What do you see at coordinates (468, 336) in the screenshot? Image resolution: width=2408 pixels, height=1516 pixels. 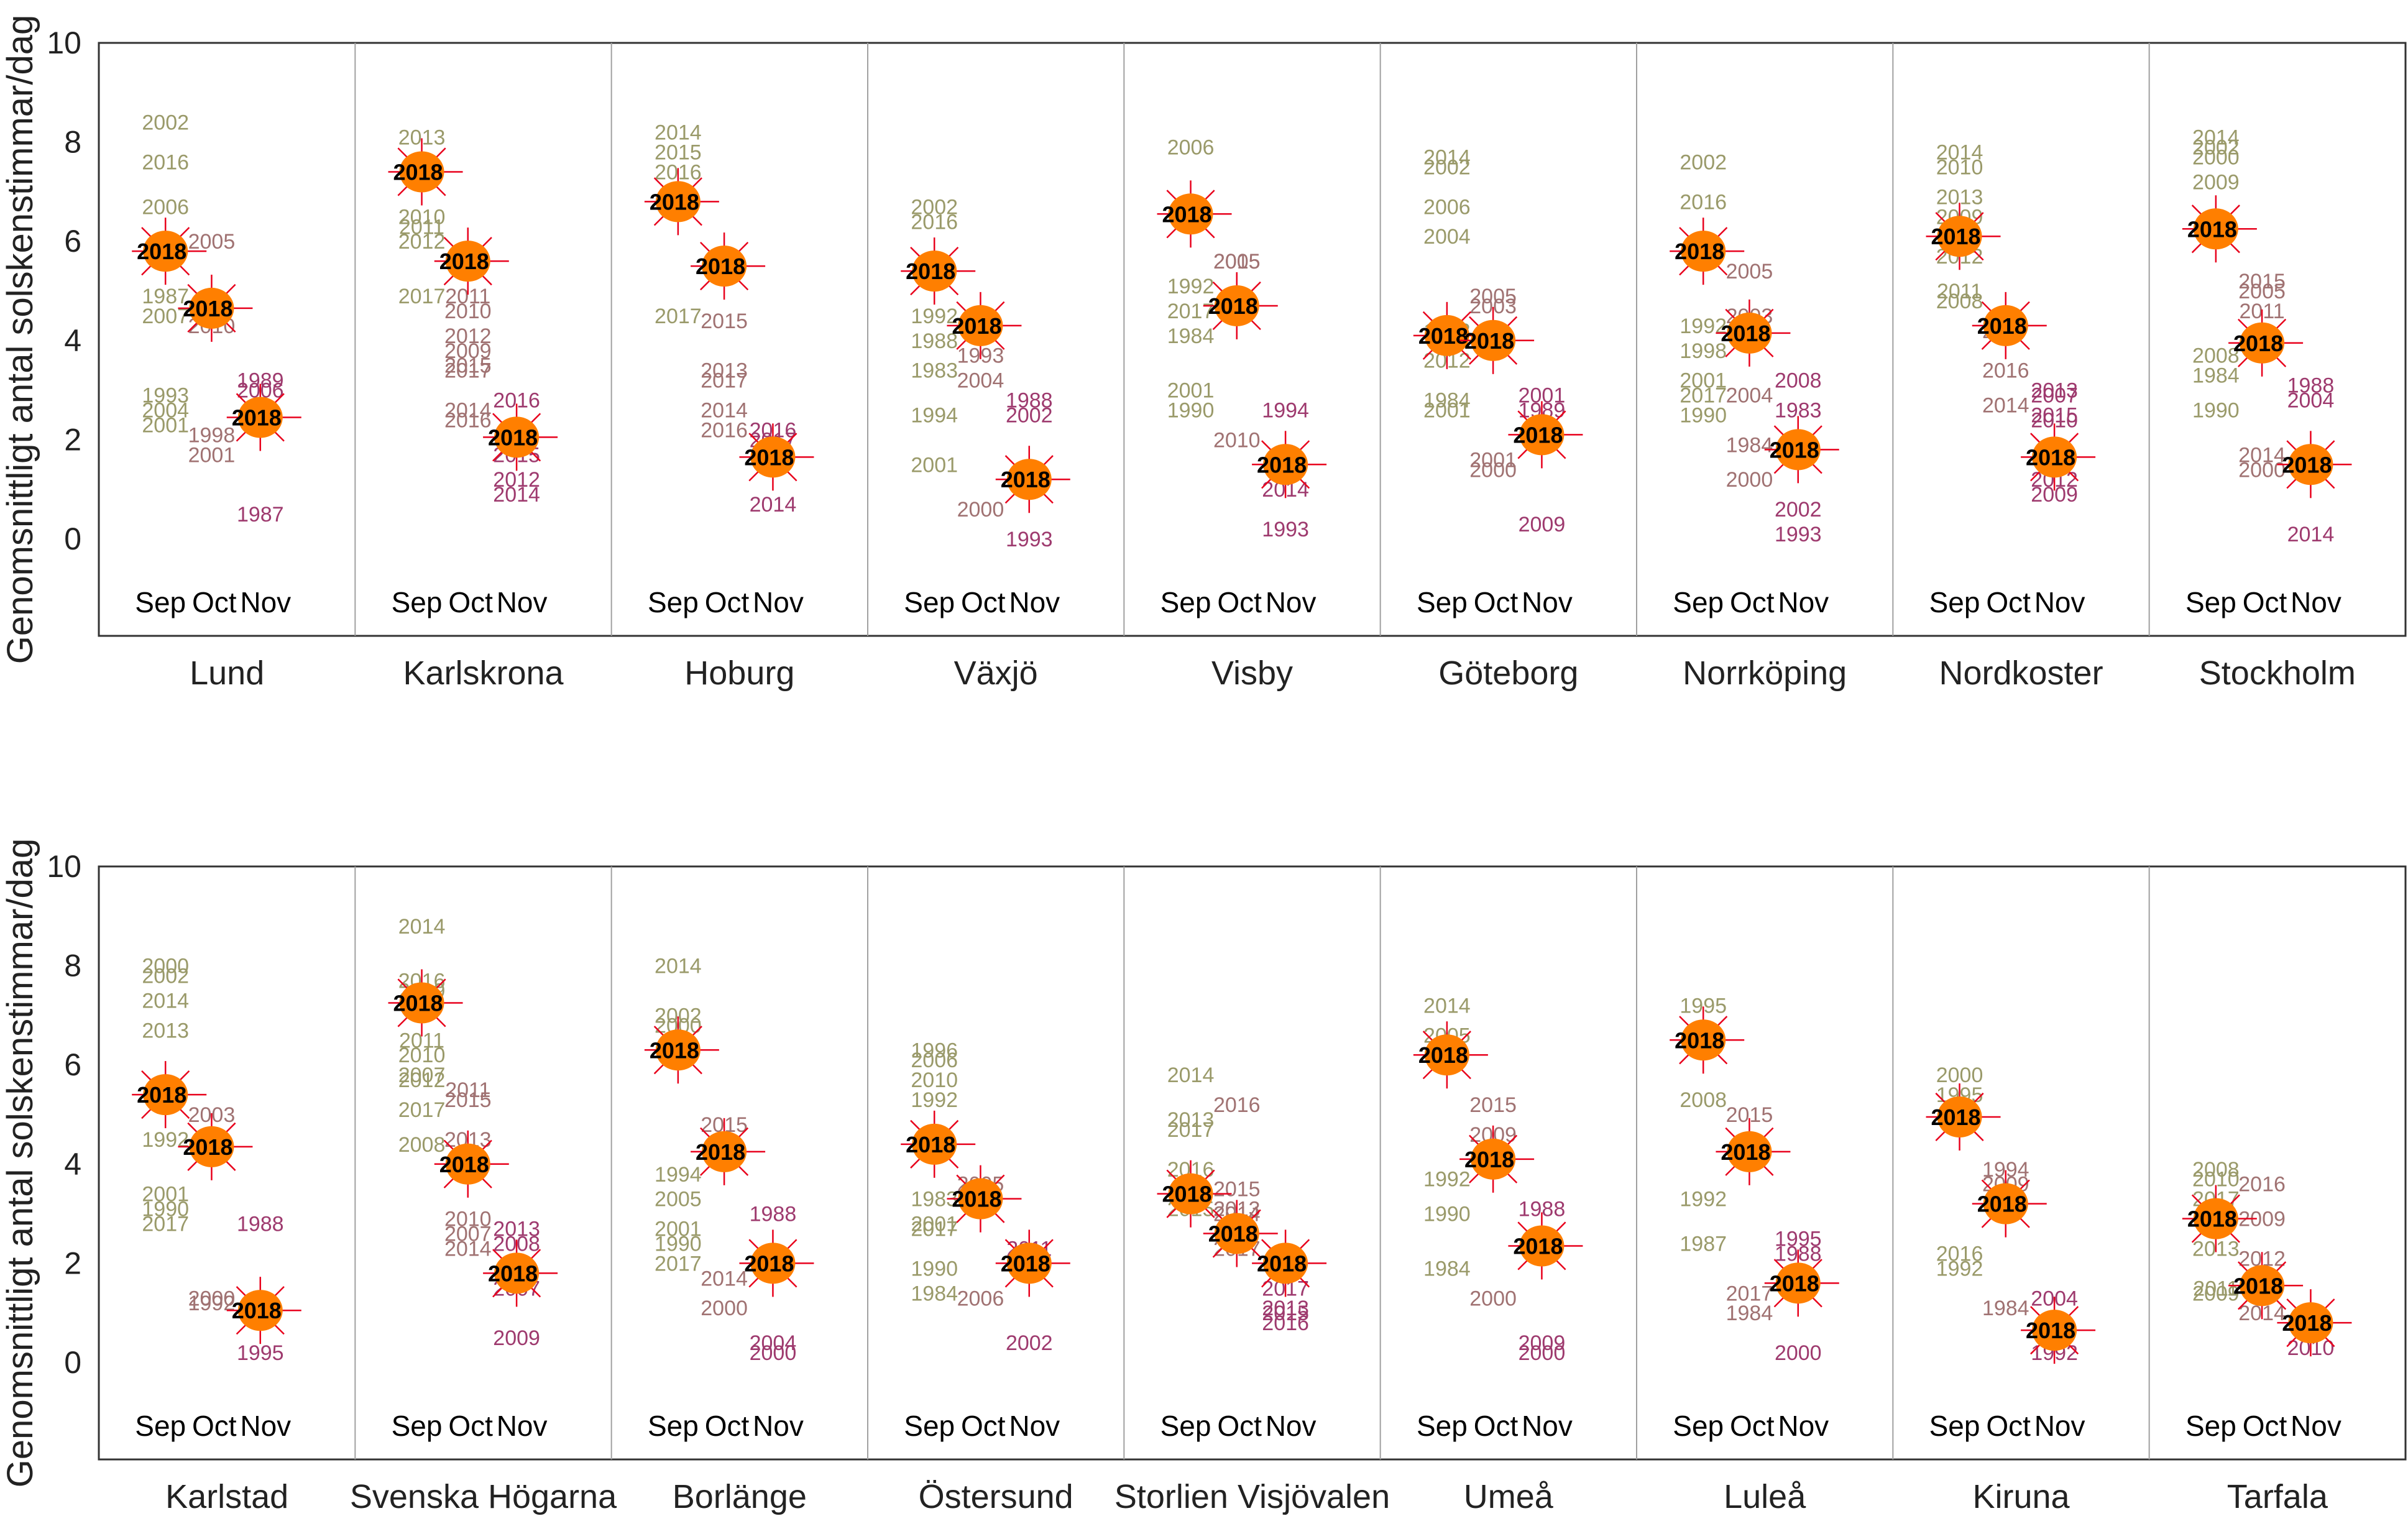 I see `year-label: 2012` at bounding box center [468, 336].